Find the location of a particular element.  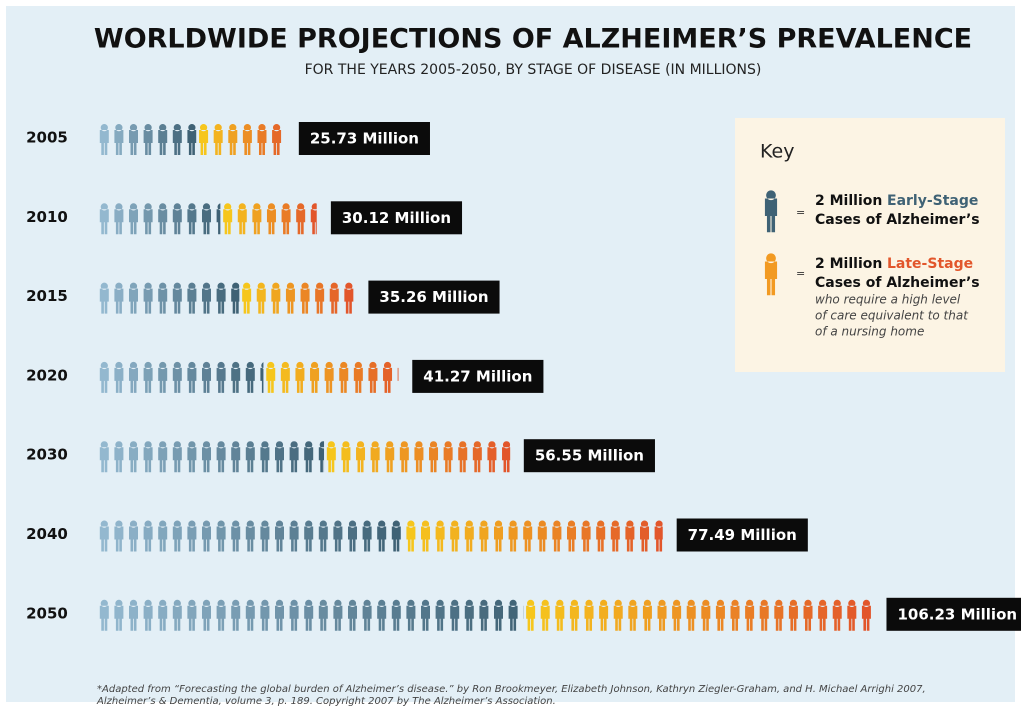

key-title: Key is located at coordinates (777, 152).